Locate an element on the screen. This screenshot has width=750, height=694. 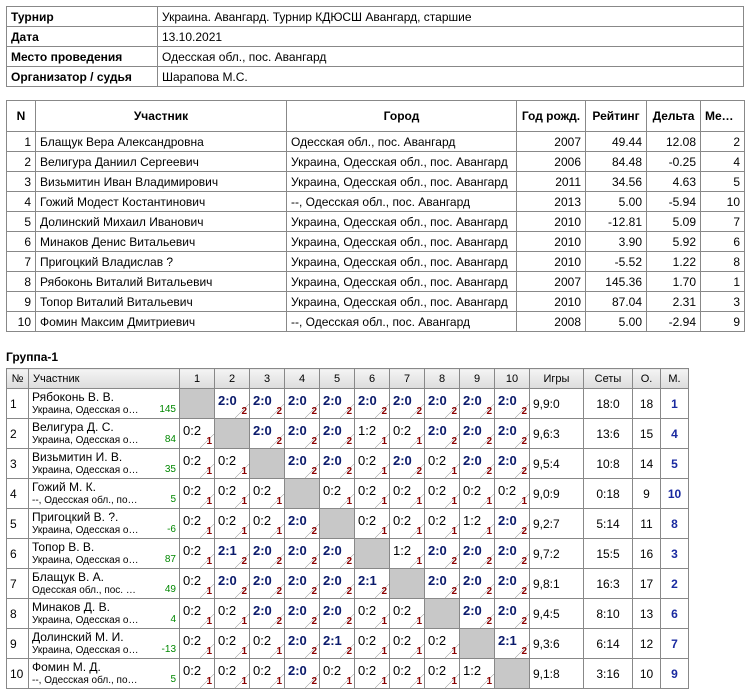
rating-change: 84 is located at coordinates (170, 439).